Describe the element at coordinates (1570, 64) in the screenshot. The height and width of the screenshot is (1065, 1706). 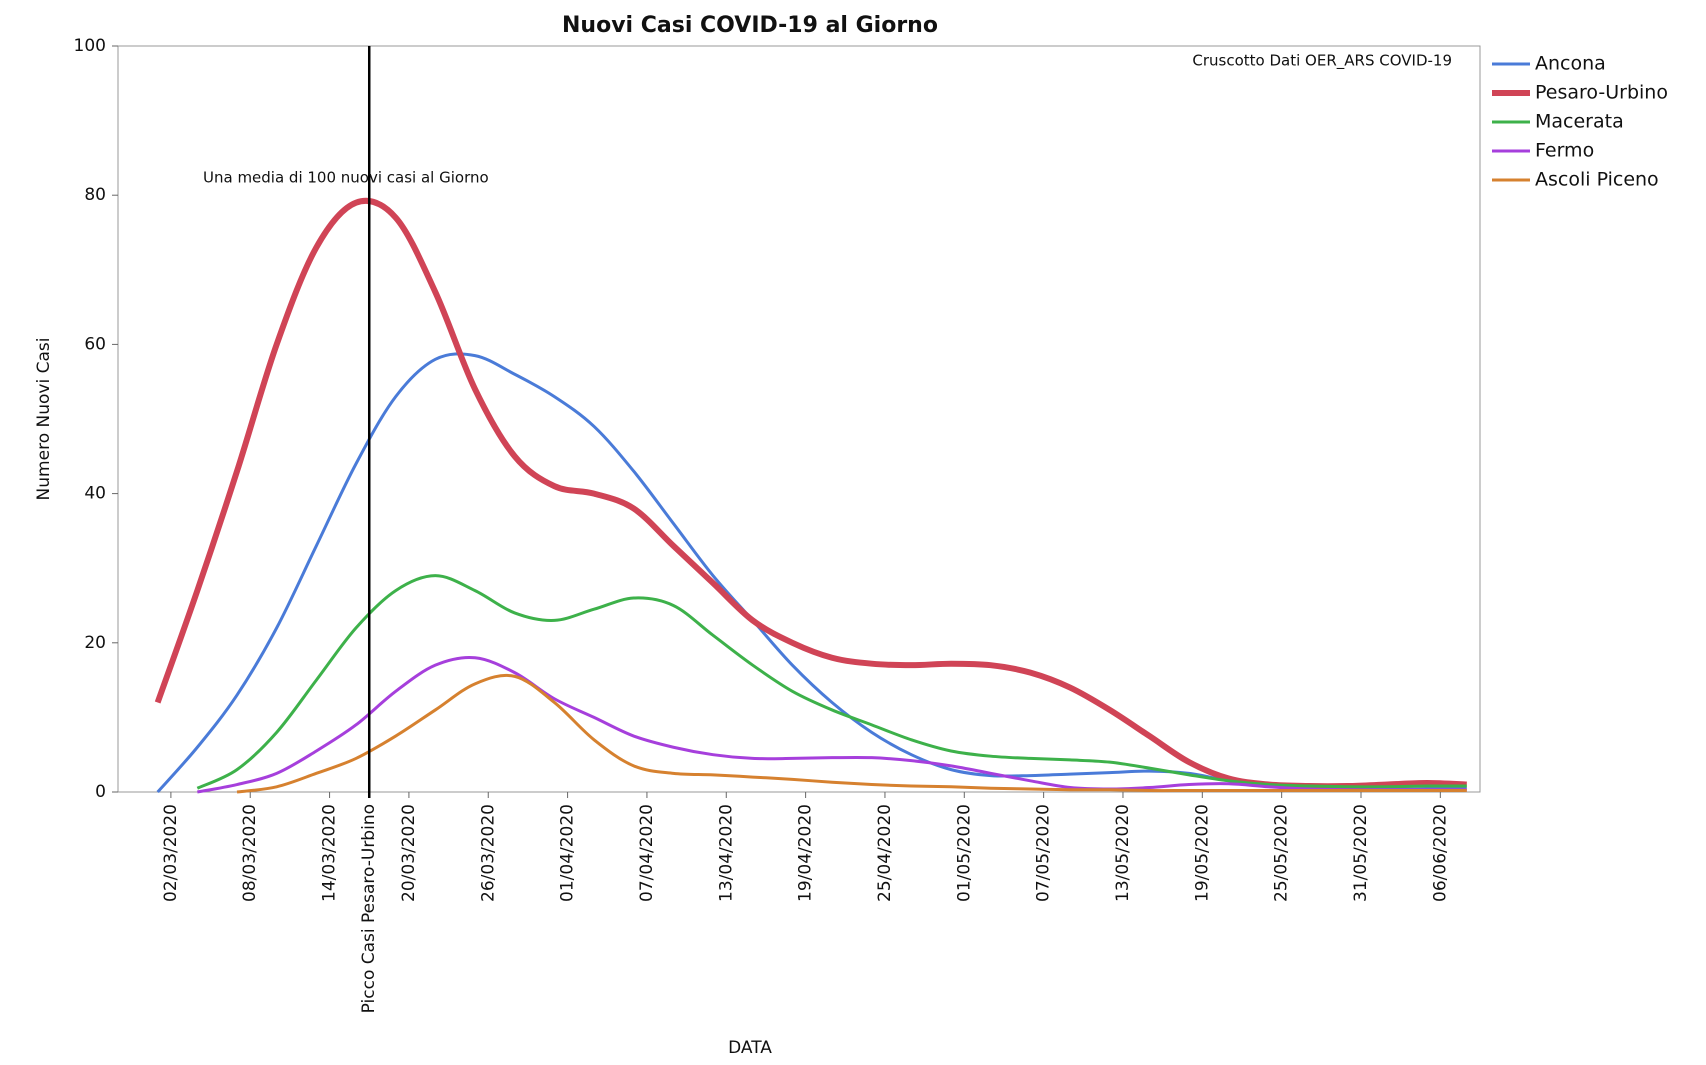
I see `legend-label: Ancona` at that location.